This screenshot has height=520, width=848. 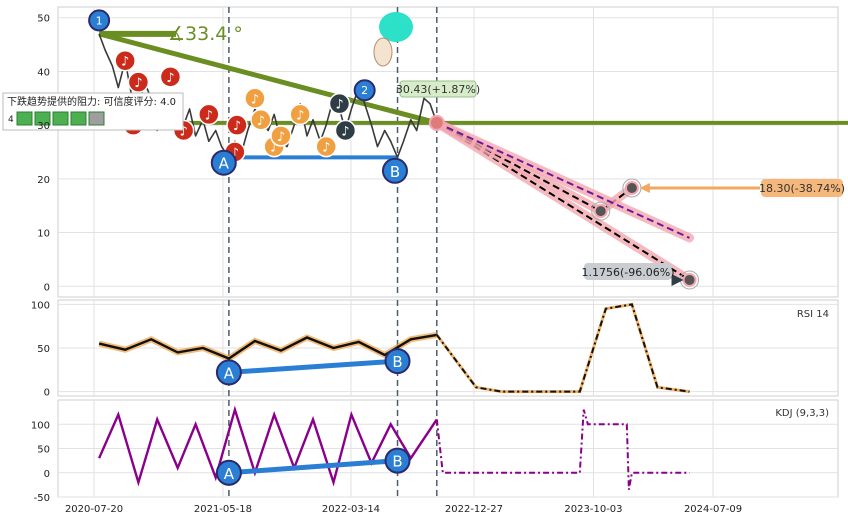 What do you see at coordinates (268, 446) in the screenshot?
I see `kdj-line` at bounding box center [268, 446].